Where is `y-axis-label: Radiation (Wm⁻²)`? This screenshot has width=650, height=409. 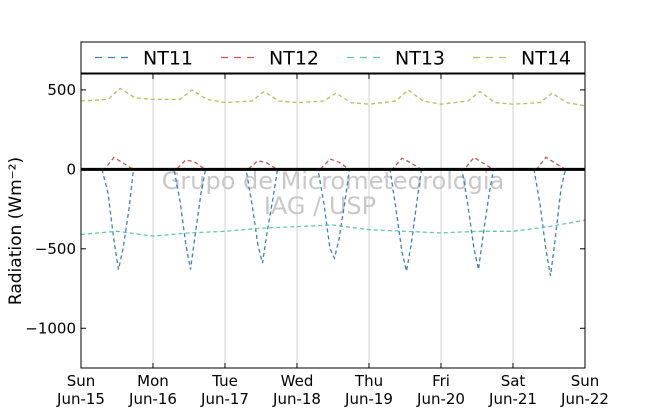 y-axis-label: Radiation (Wm⁻²) is located at coordinates (16, 231).